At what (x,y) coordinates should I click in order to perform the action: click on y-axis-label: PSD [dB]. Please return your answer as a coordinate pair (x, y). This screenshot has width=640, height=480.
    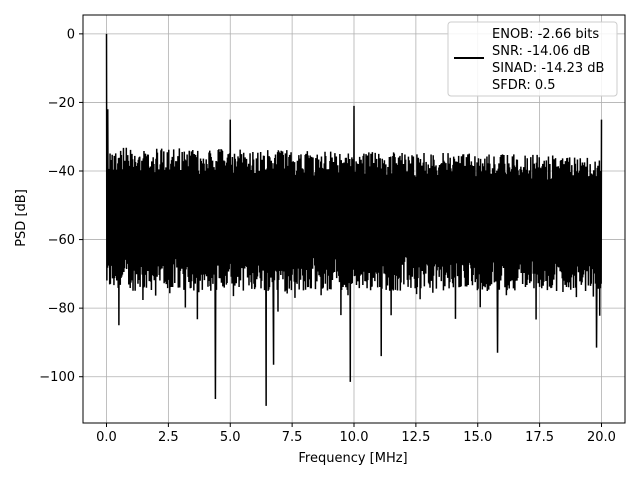
    Looking at the image, I should click on (21, 218).